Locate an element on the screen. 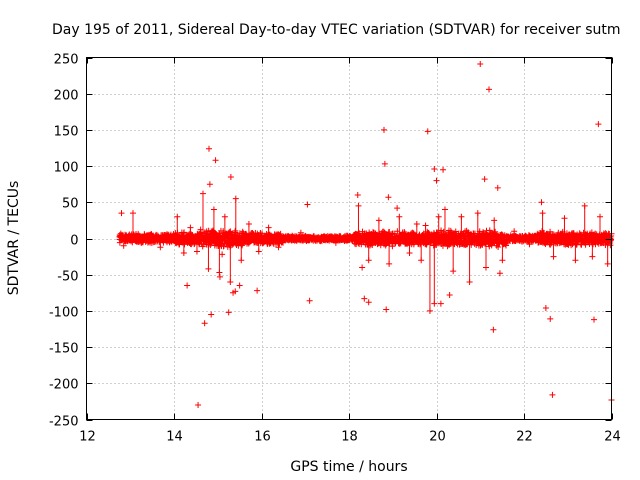  y-tick-label: 200 is located at coordinates (66, 96).